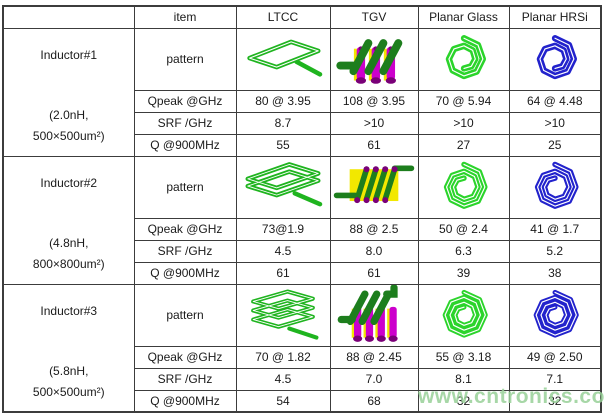 The image size is (604, 414). What do you see at coordinates (68, 92) in the screenshot?
I see `inductor1-label-cell: Inductor#1 (2.0nH, 500×500um²)` at bounding box center [68, 92].